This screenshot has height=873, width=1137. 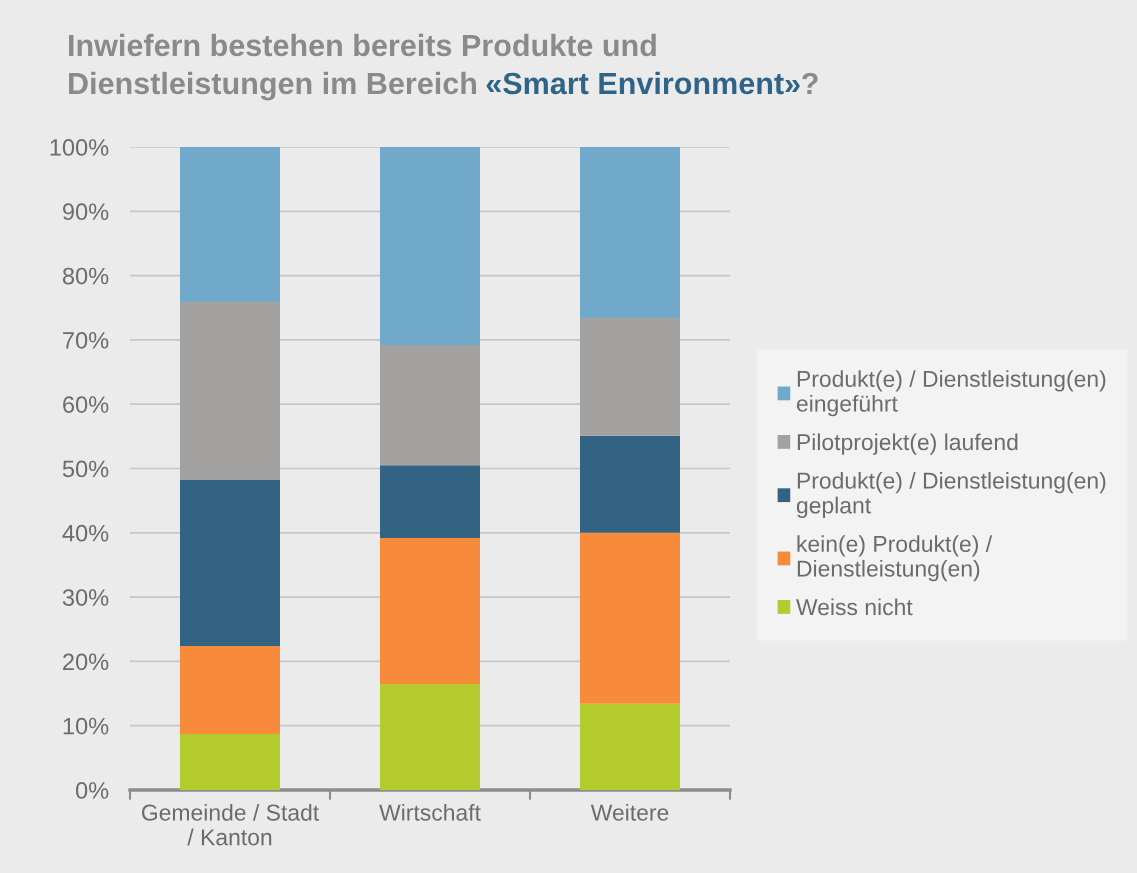 What do you see at coordinates (430, 812) in the screenshot?
I see `x-tick-label: Wirtschaft` at bounding box center [430, 812].